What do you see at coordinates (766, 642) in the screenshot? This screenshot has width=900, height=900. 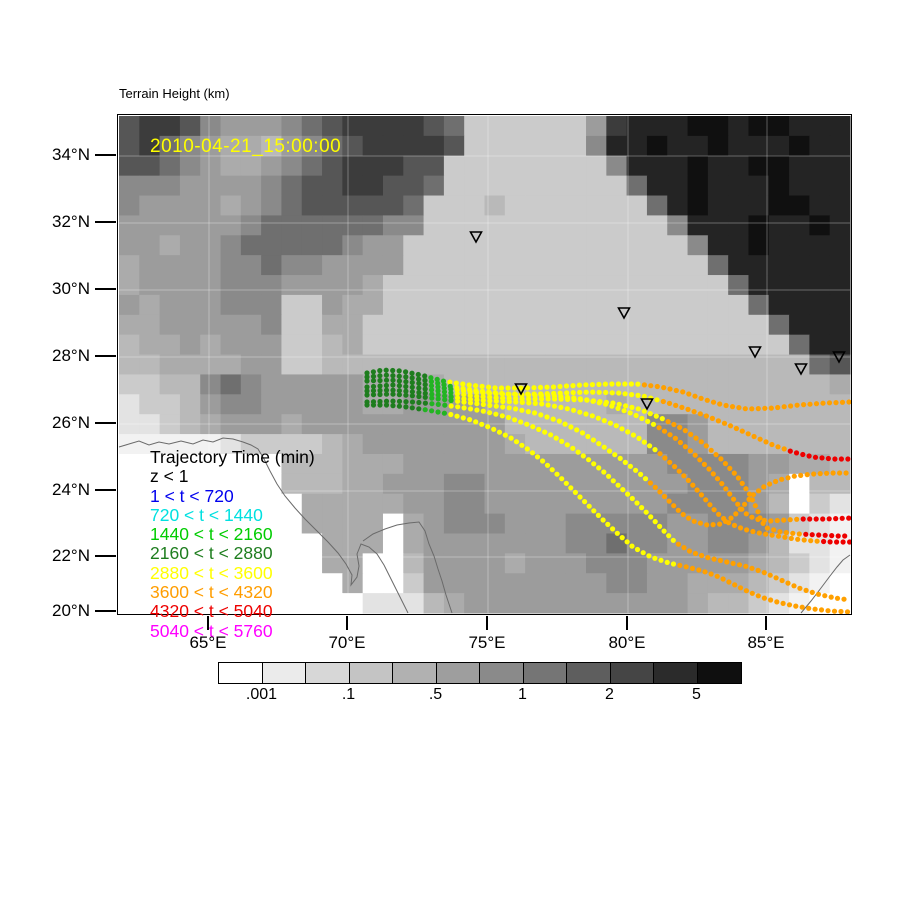 I see `lon-label: 85°E` at bounding box center [766, 642].